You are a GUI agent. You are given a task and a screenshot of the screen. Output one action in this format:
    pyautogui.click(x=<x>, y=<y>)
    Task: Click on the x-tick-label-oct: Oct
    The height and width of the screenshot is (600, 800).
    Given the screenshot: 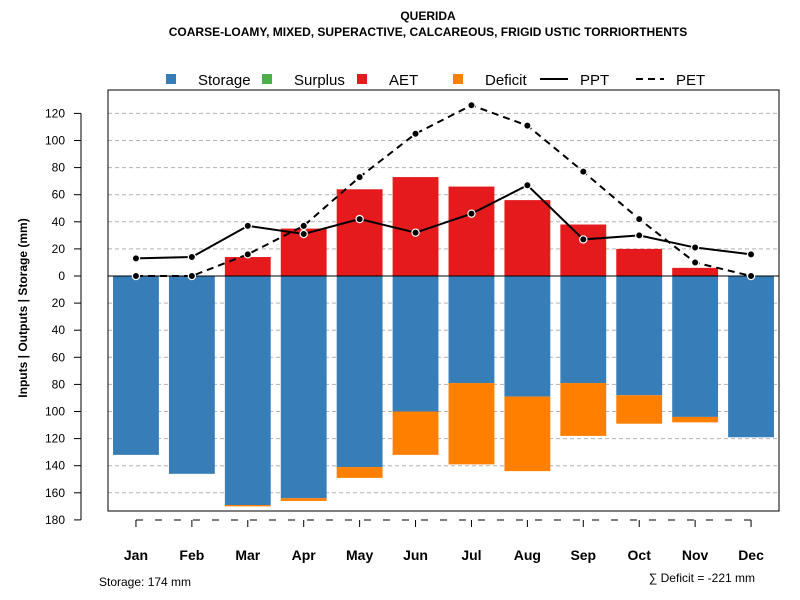 What is the action you would take?
    pyautogui.click(x=640, y=555)
    